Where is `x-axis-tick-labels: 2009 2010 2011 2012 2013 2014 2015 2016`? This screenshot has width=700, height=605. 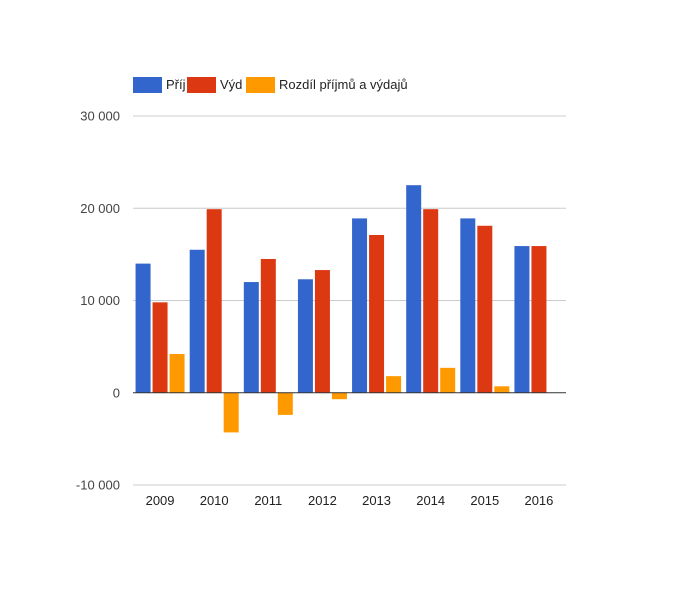 x-axis-tick-labels: 2009 2010 2011 2012 2013 2014 2015 2016 is located at coordinates (350, 500).